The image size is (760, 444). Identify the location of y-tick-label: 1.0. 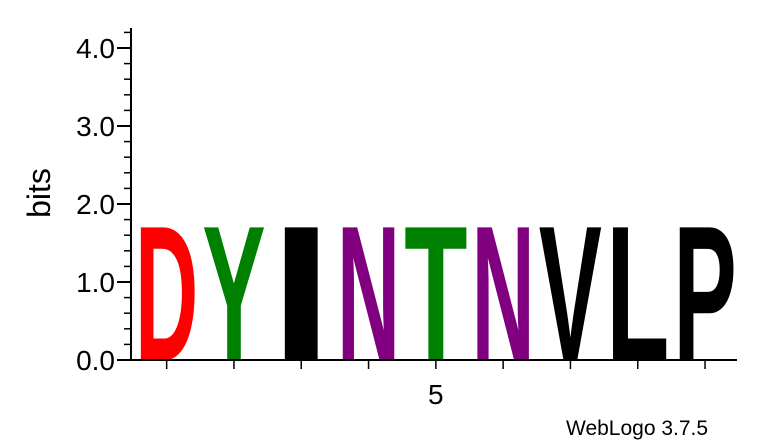
(95, 282).